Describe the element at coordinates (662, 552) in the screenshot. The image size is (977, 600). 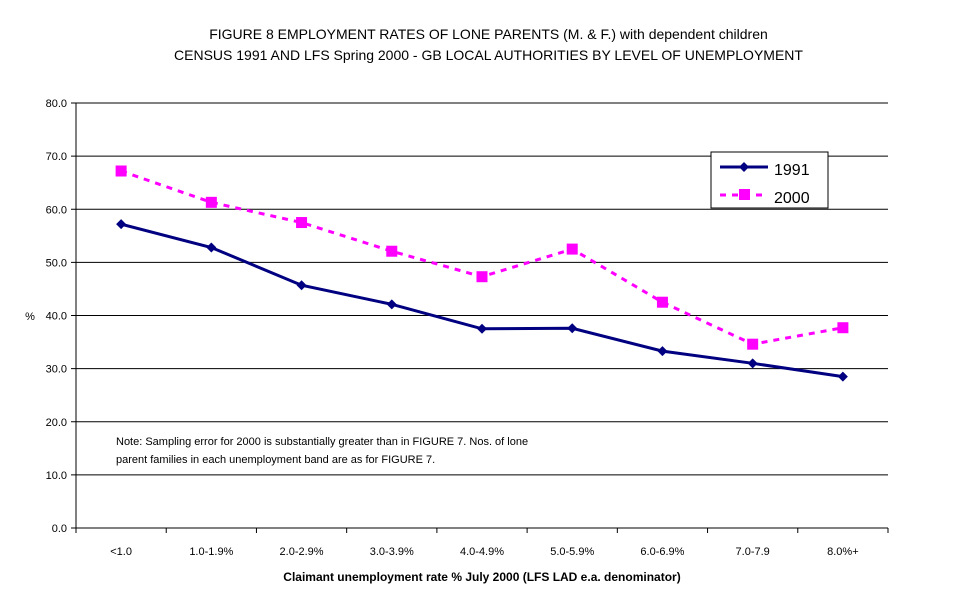
I see `x-tick-label: 6.0-6.9%` at that location.